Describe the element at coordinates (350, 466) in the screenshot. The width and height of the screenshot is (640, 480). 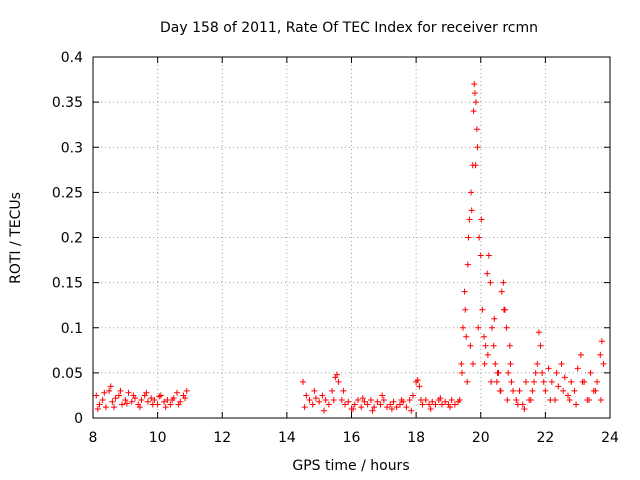
I see `x-axis-label: GPS time / hours` at that location.